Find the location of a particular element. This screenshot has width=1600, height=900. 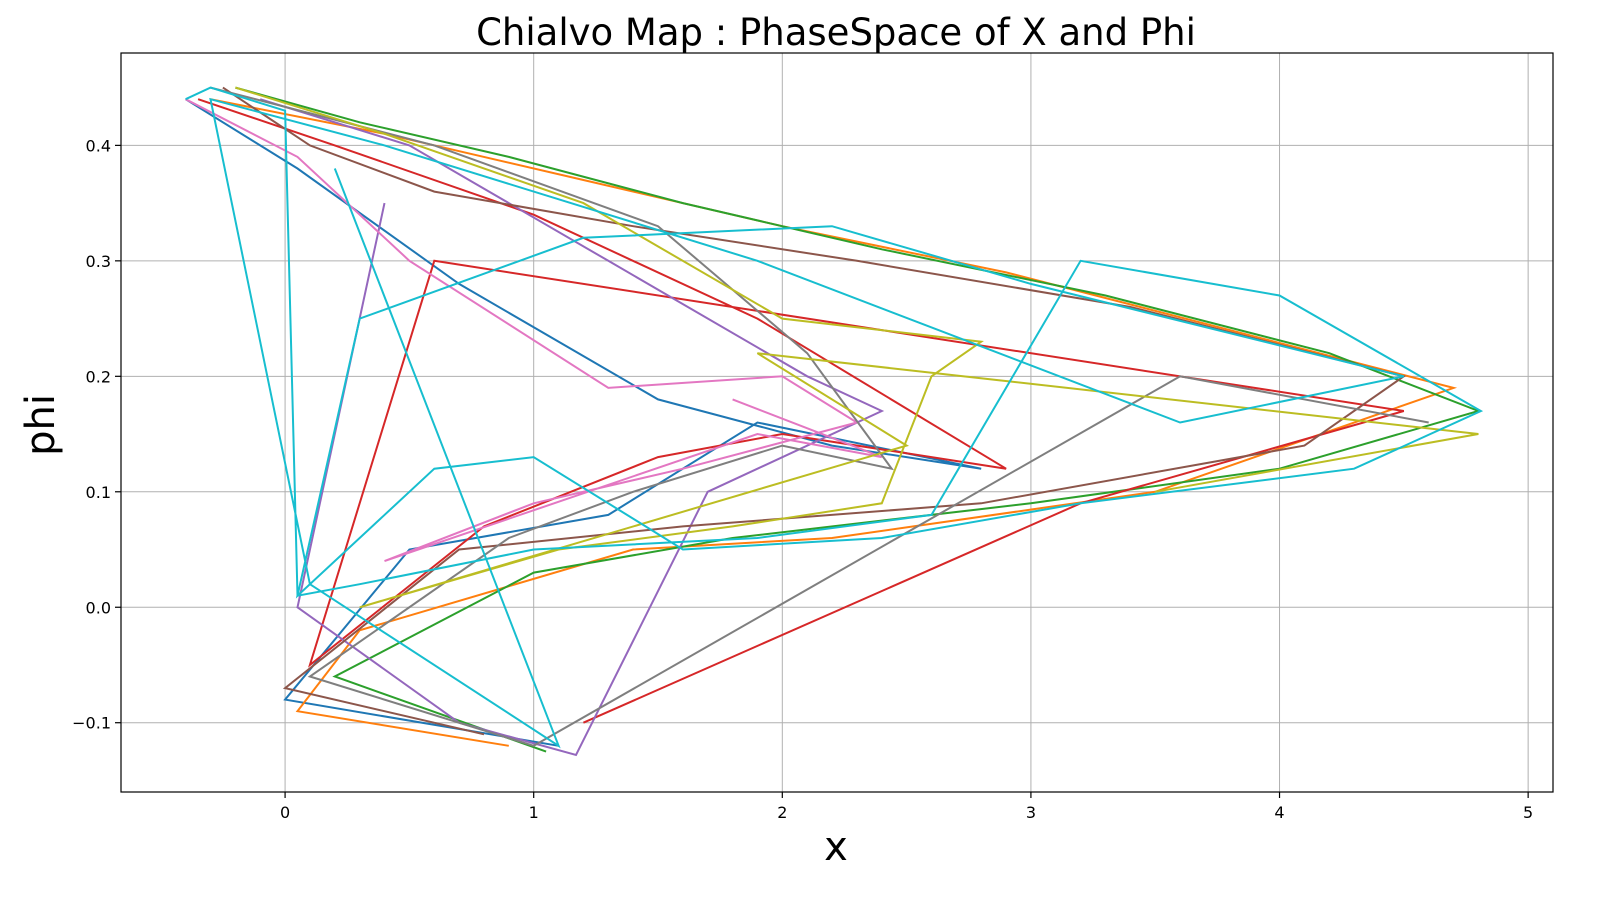

x-tick-label: 3 is located at coordinates (1031, 812).